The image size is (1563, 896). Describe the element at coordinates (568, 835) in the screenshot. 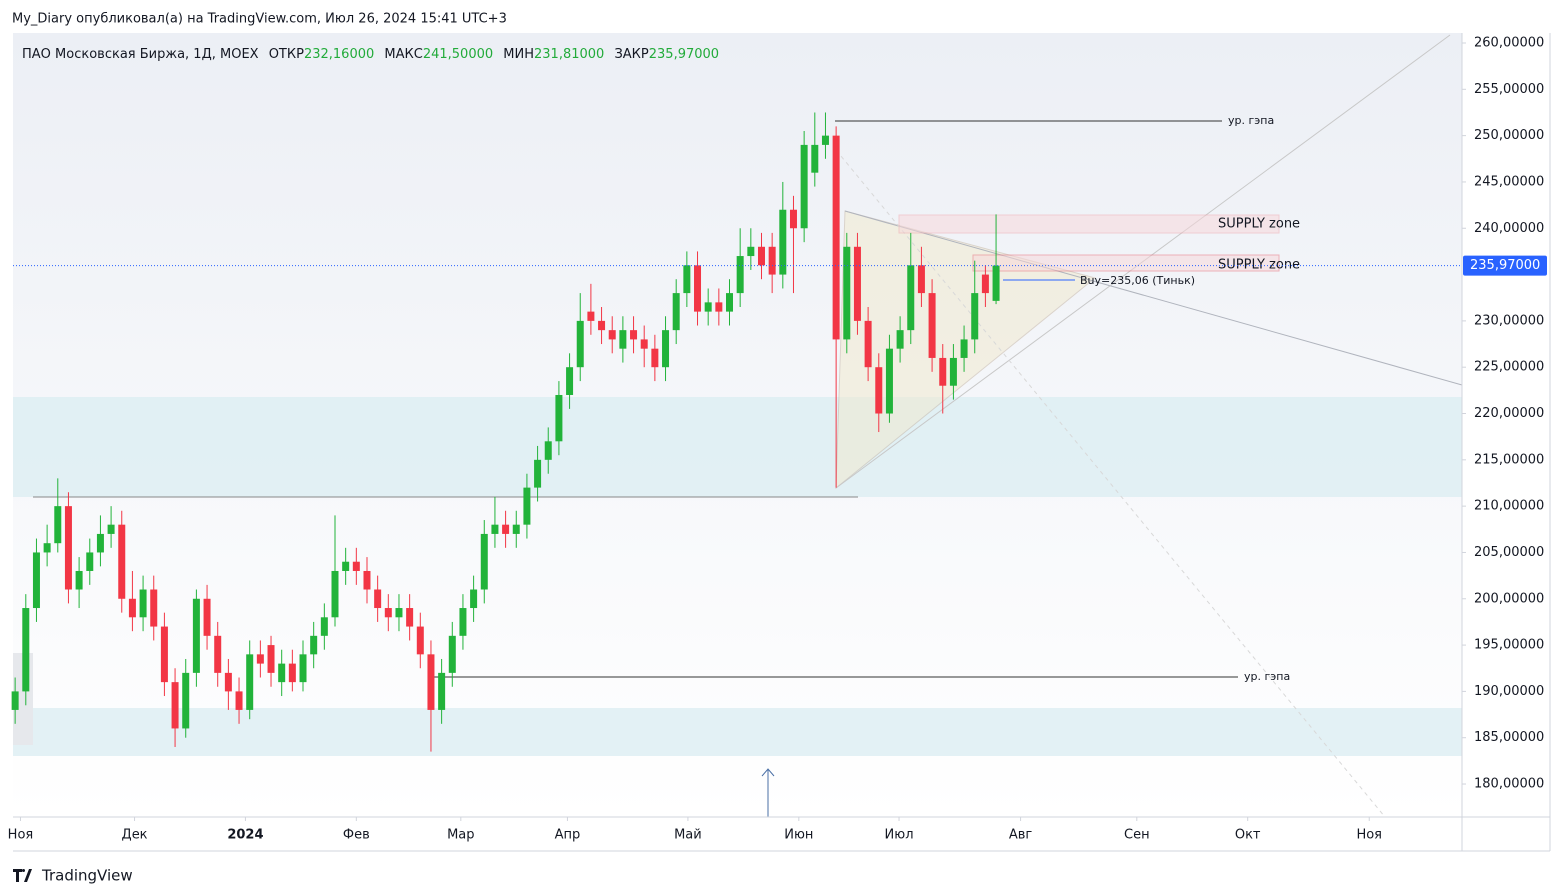

I see `x-tick-label: Апр` at that location.